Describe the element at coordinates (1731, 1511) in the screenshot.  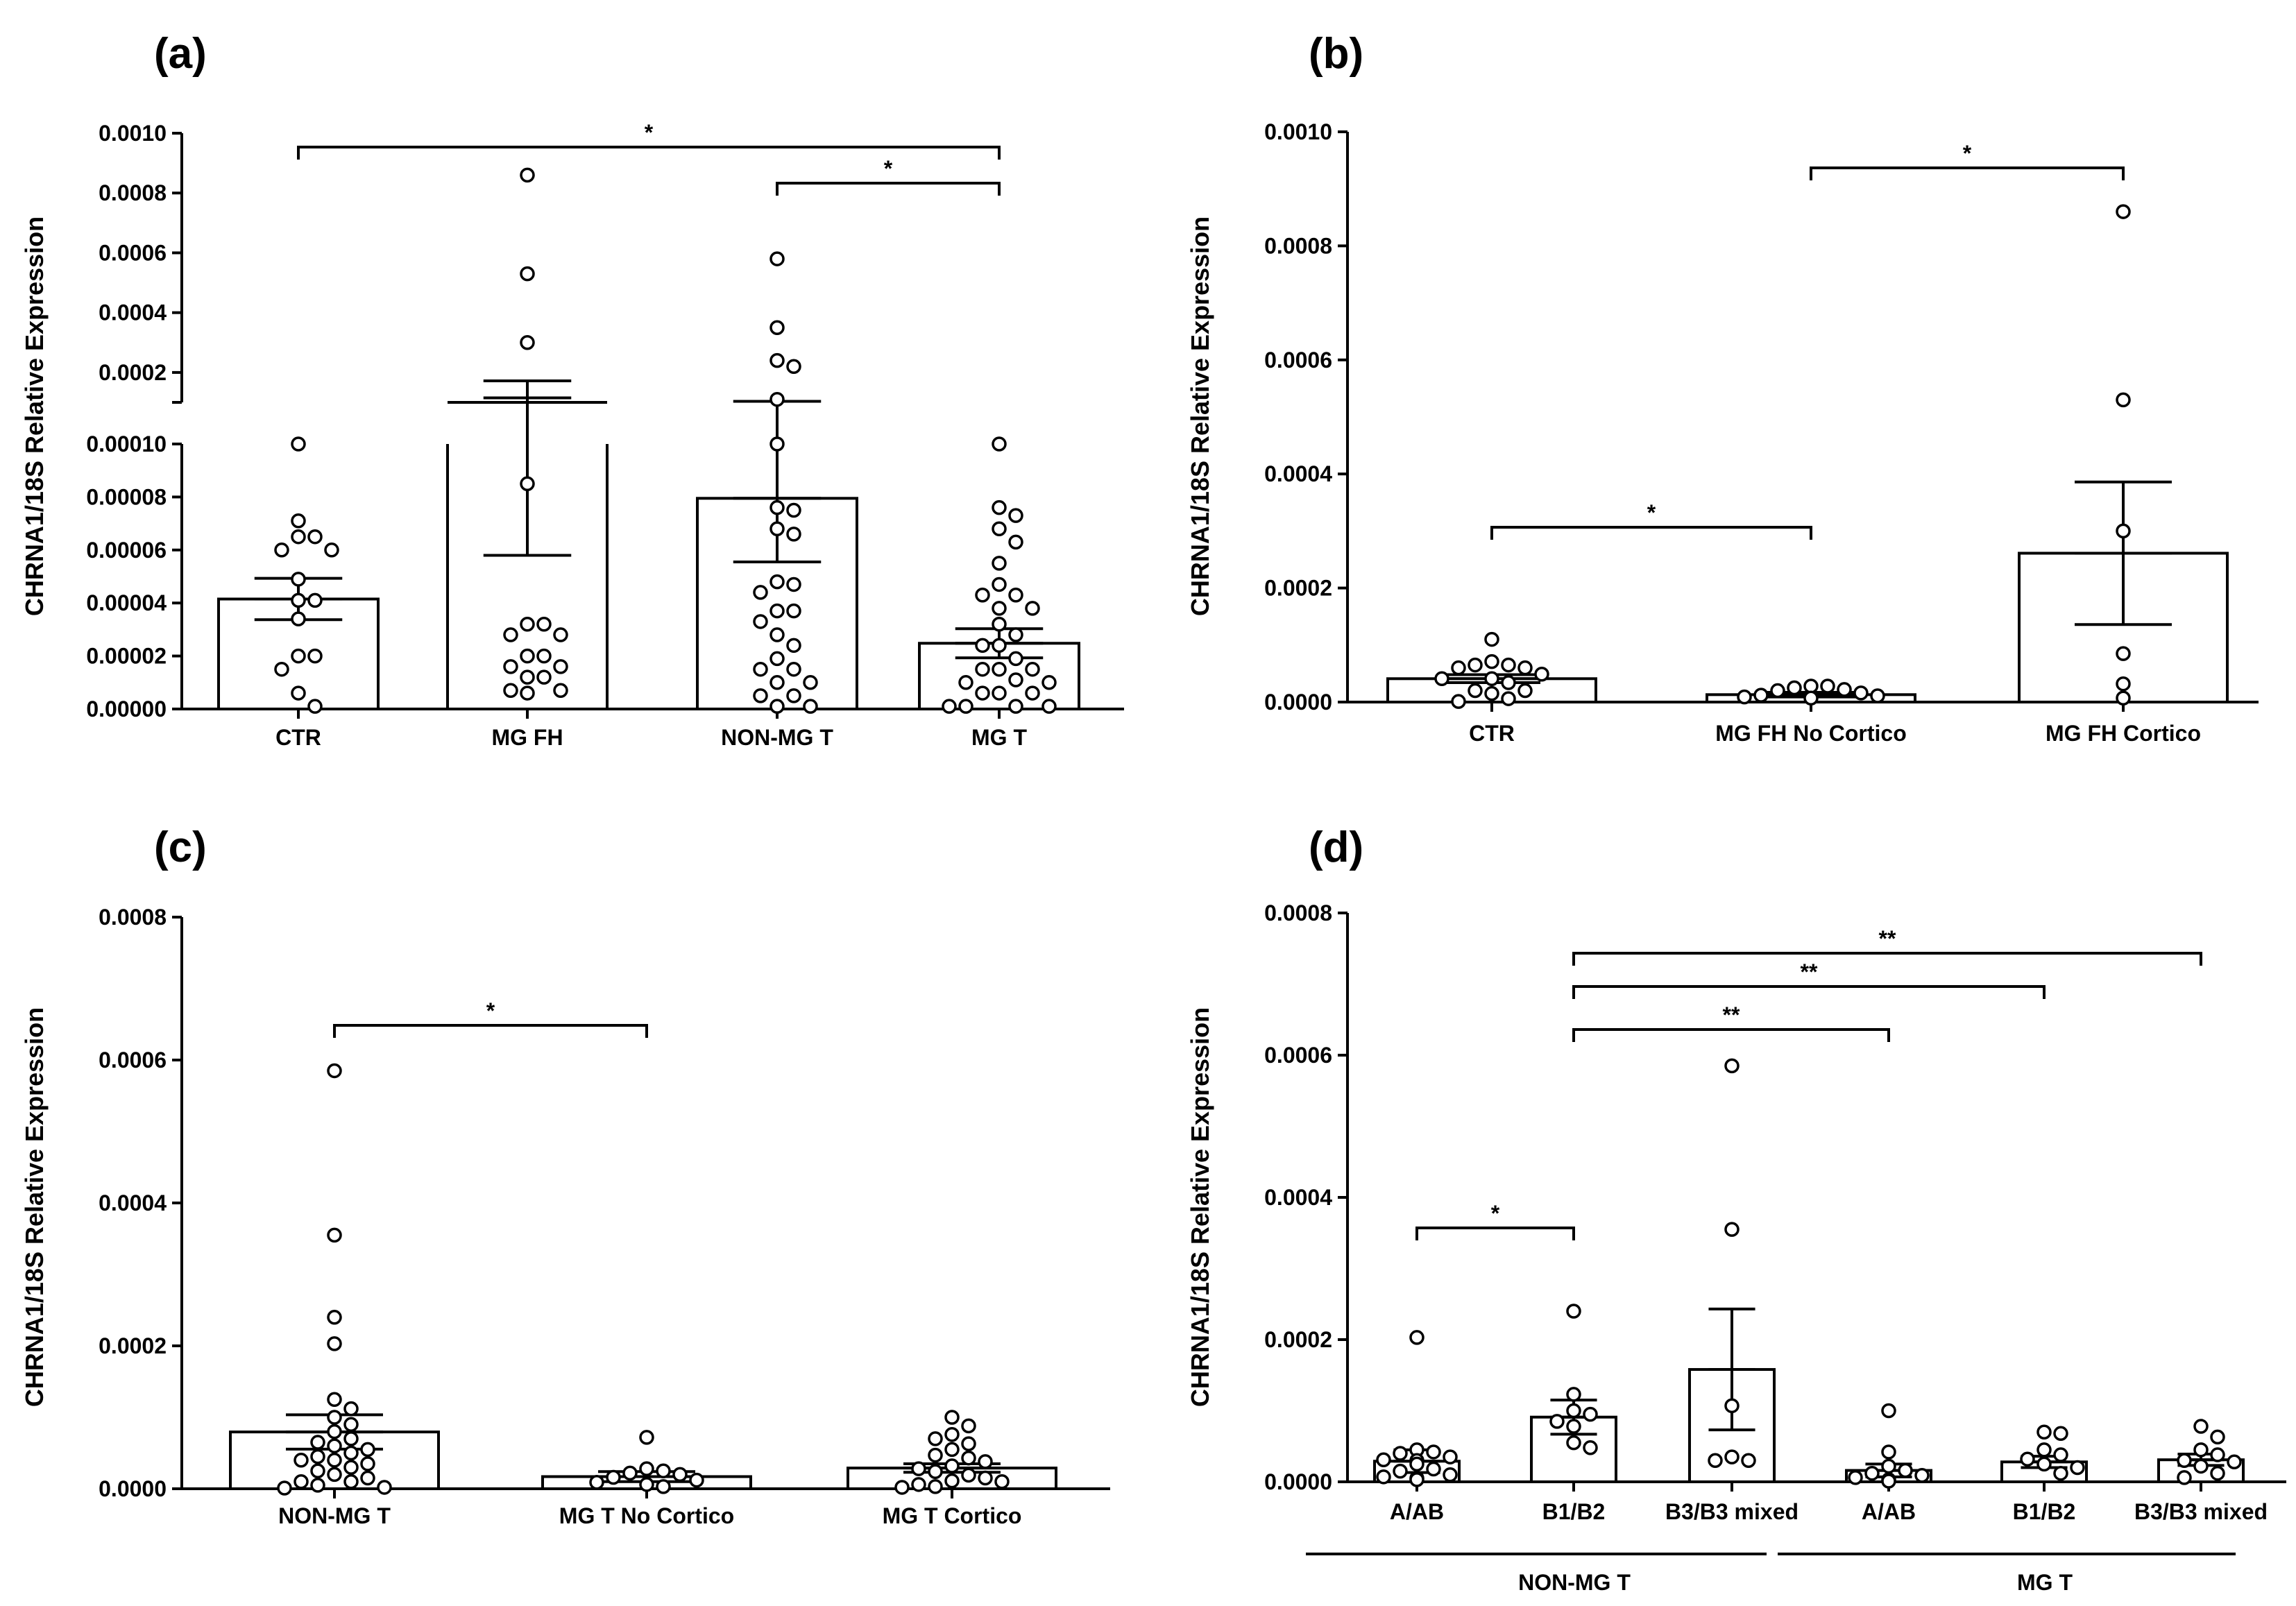
I see `category-label: B3/B3 mixed` at that location.